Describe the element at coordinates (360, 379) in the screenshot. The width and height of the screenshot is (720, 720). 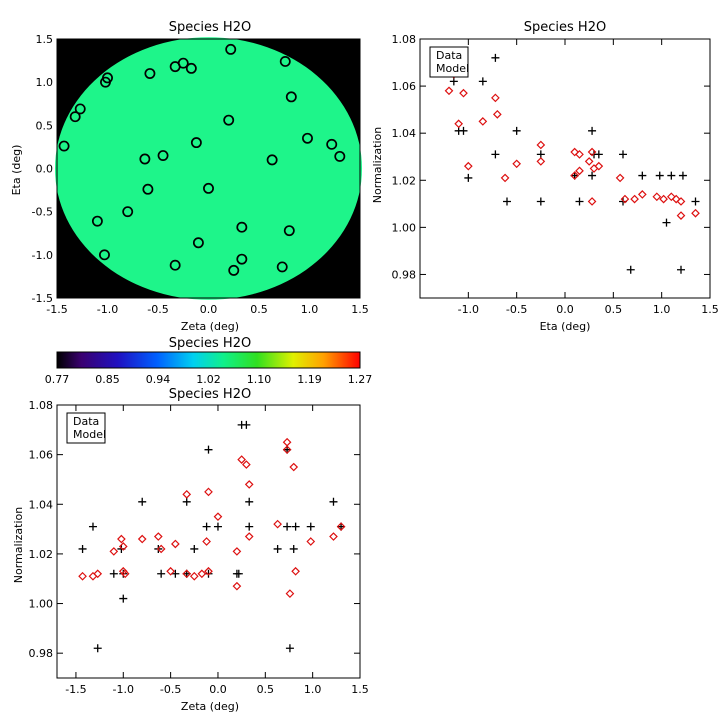
I see `colorbar-tick-label: 1.27` at that location.